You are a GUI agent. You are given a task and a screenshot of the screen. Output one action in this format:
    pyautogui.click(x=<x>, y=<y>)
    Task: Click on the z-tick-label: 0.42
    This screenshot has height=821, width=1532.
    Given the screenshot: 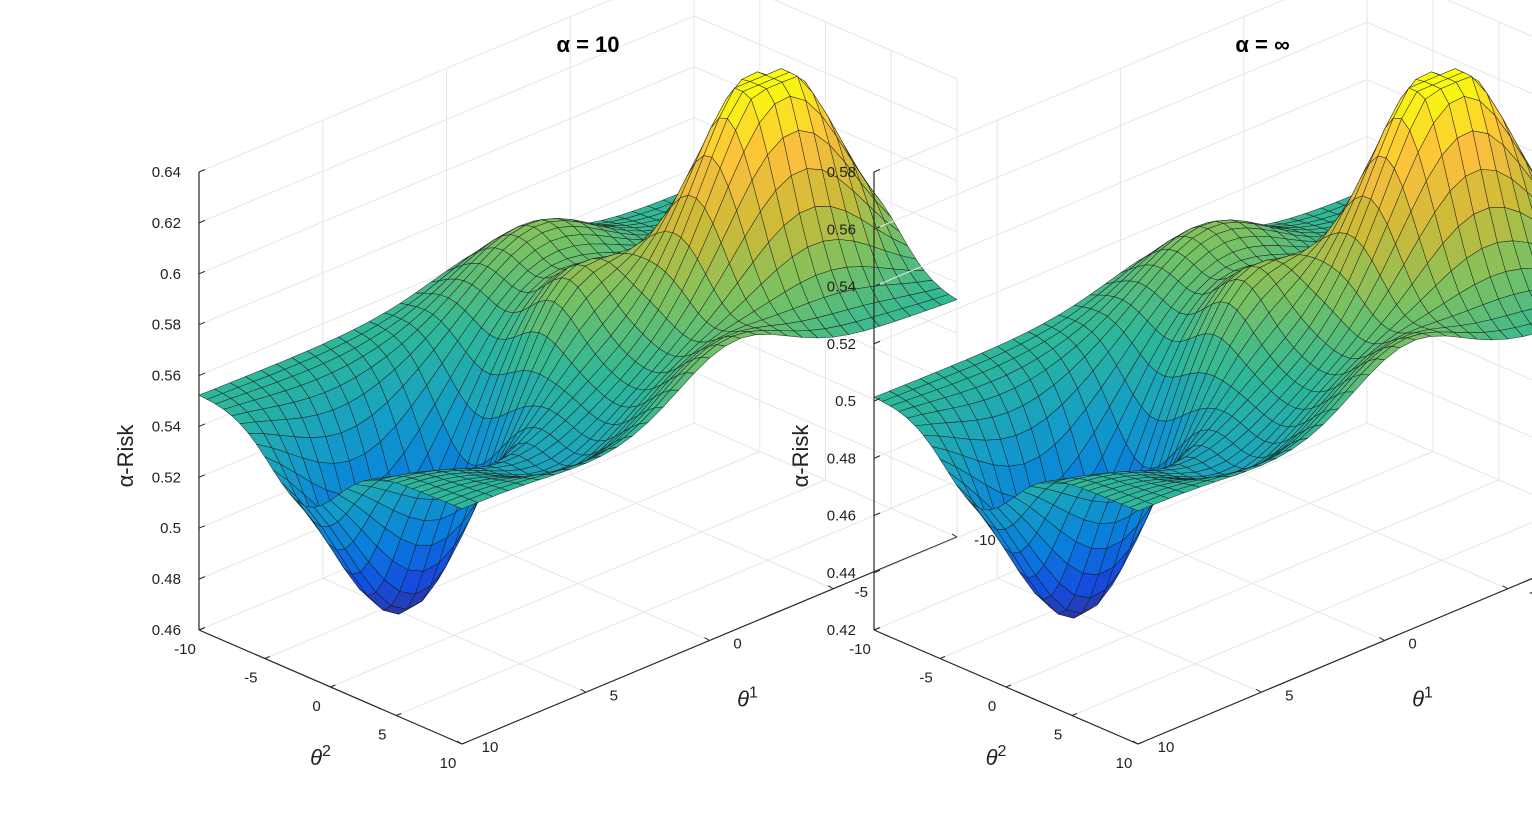 What is the action you would take?
    pyautogui.click(x=841, y=630)
    